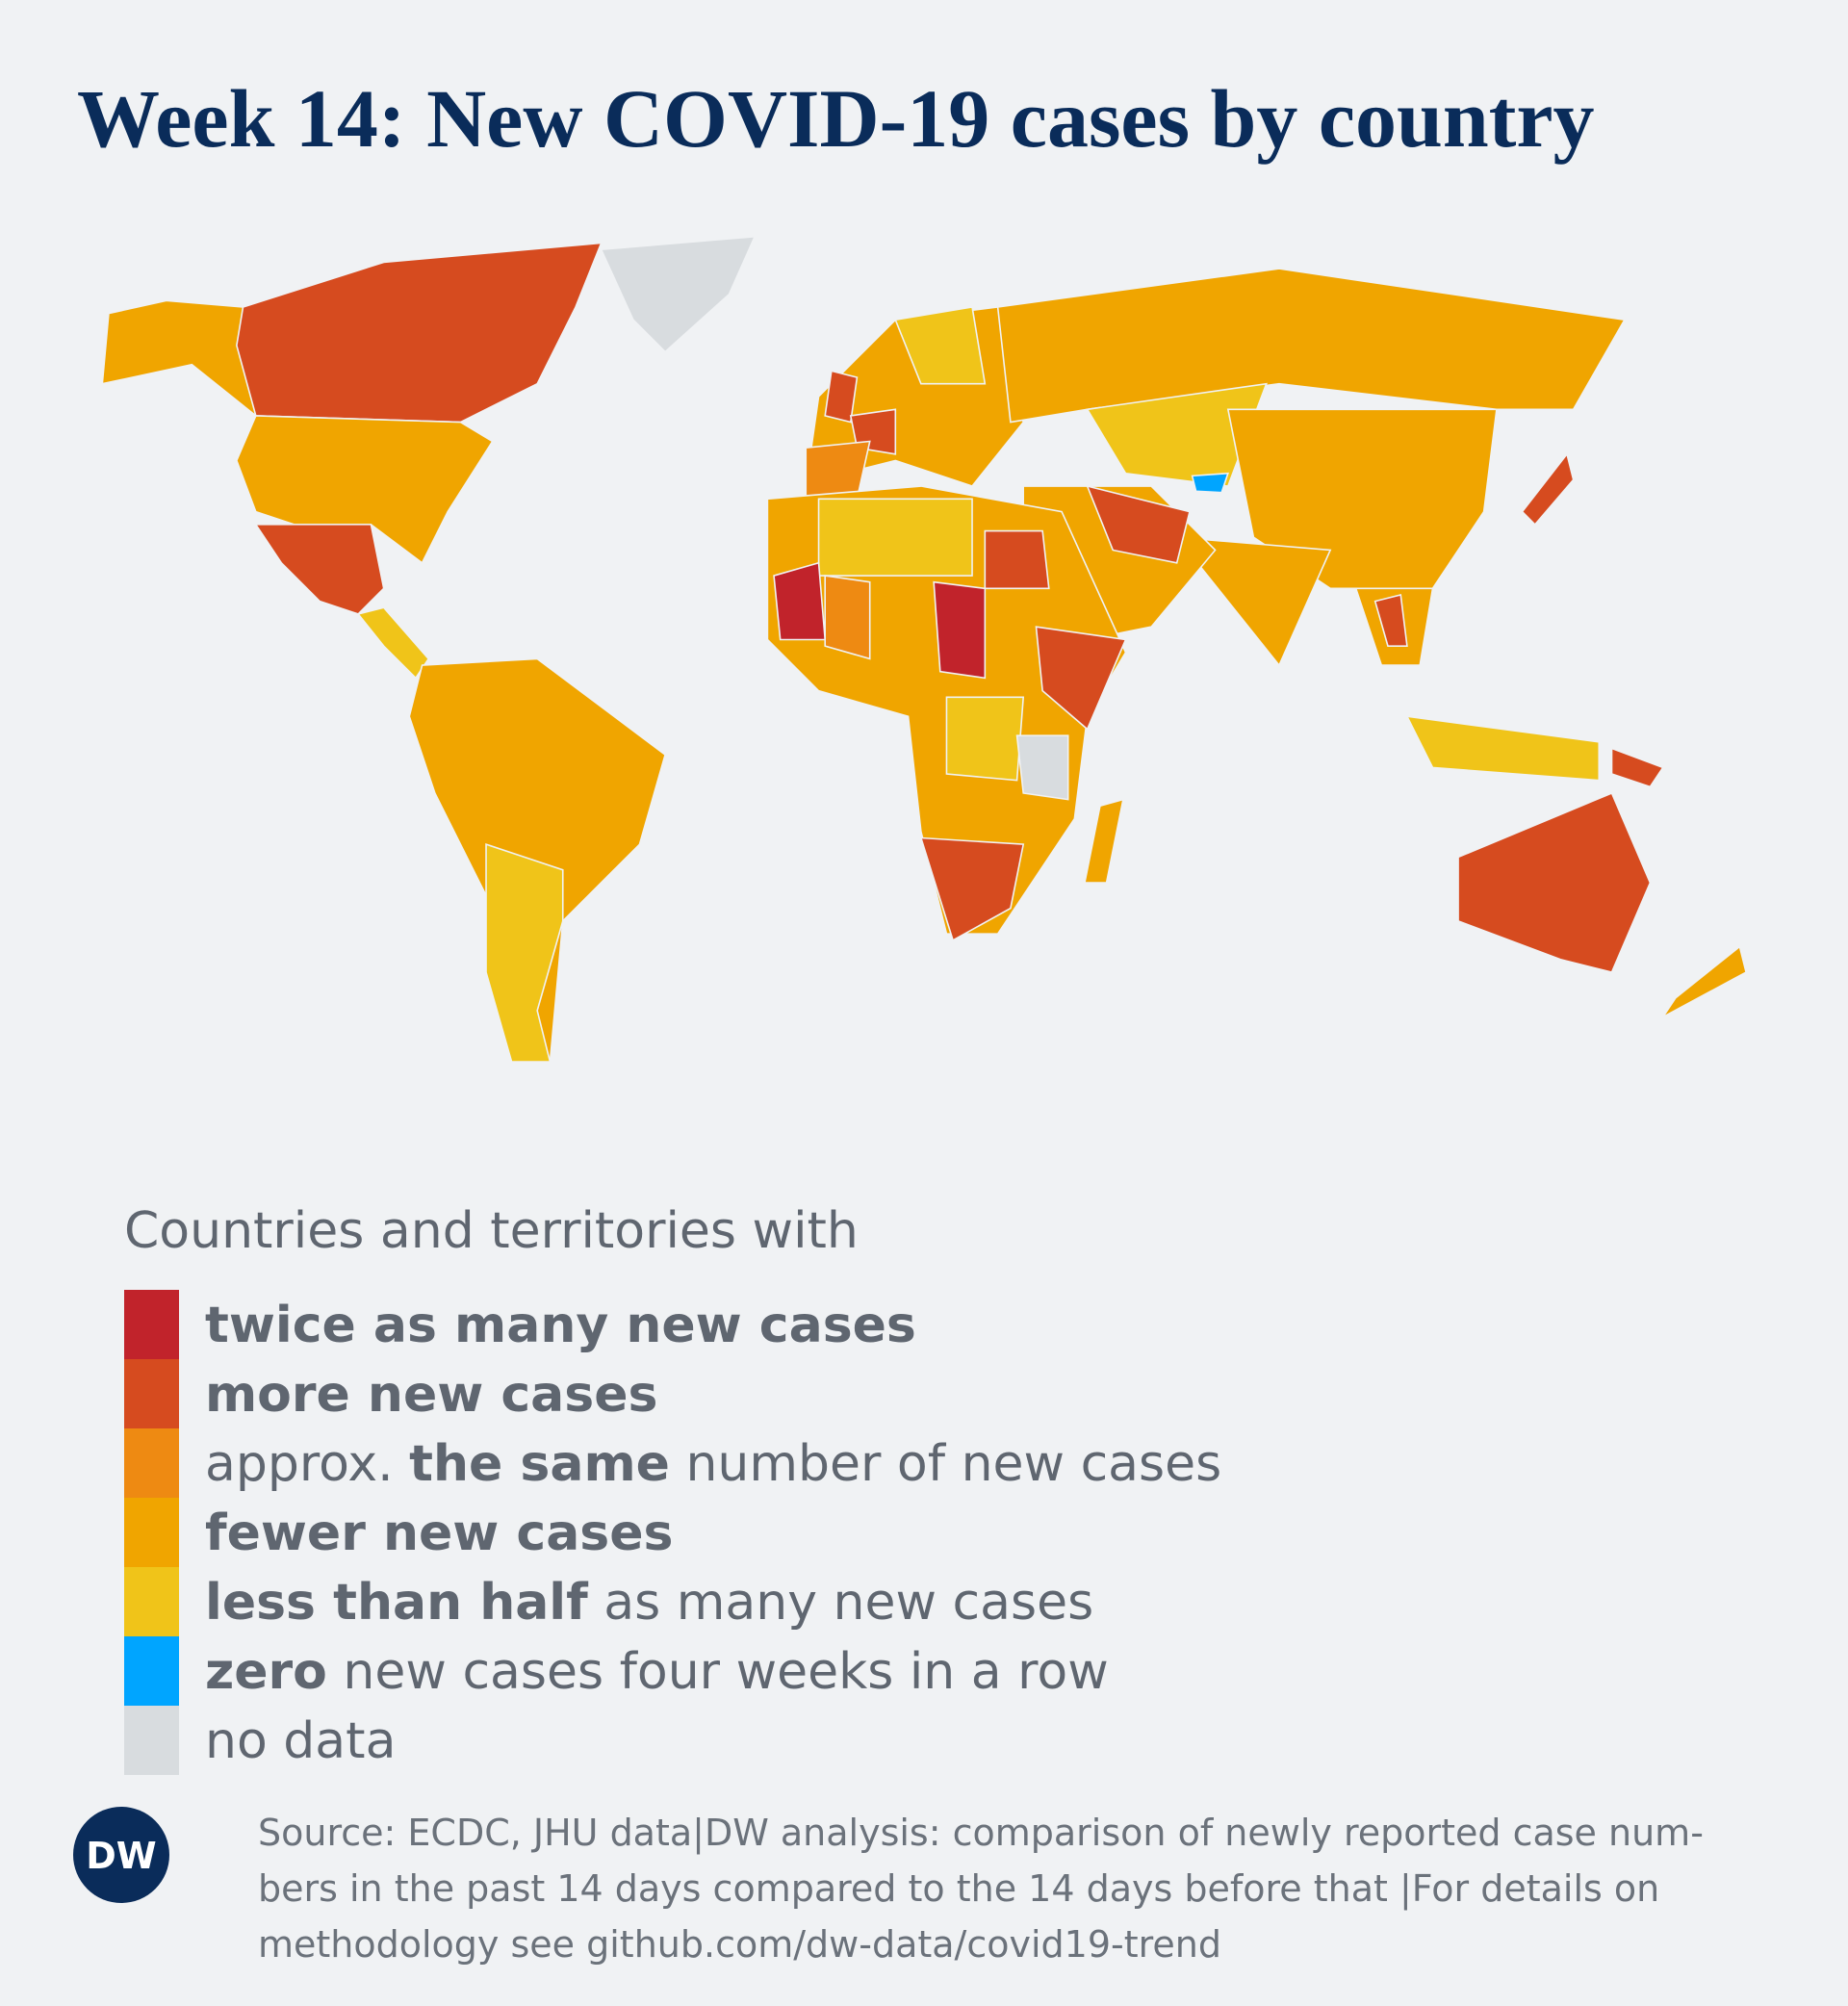 This screenshot has height=2006, width=1848. Describe the element at coordinates (940, 345) in the screenshot. I see `scandinavia` at that location.